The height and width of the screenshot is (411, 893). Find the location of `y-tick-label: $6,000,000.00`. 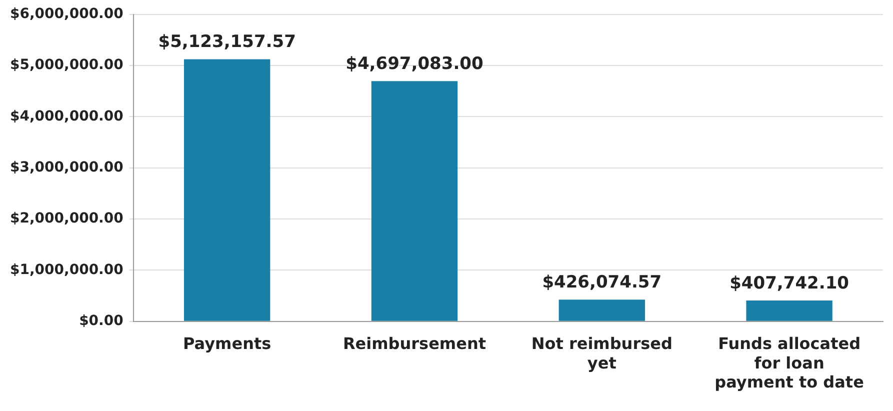

y-tick-label: $6,000,000.00 is located at coordinates (67, 14).